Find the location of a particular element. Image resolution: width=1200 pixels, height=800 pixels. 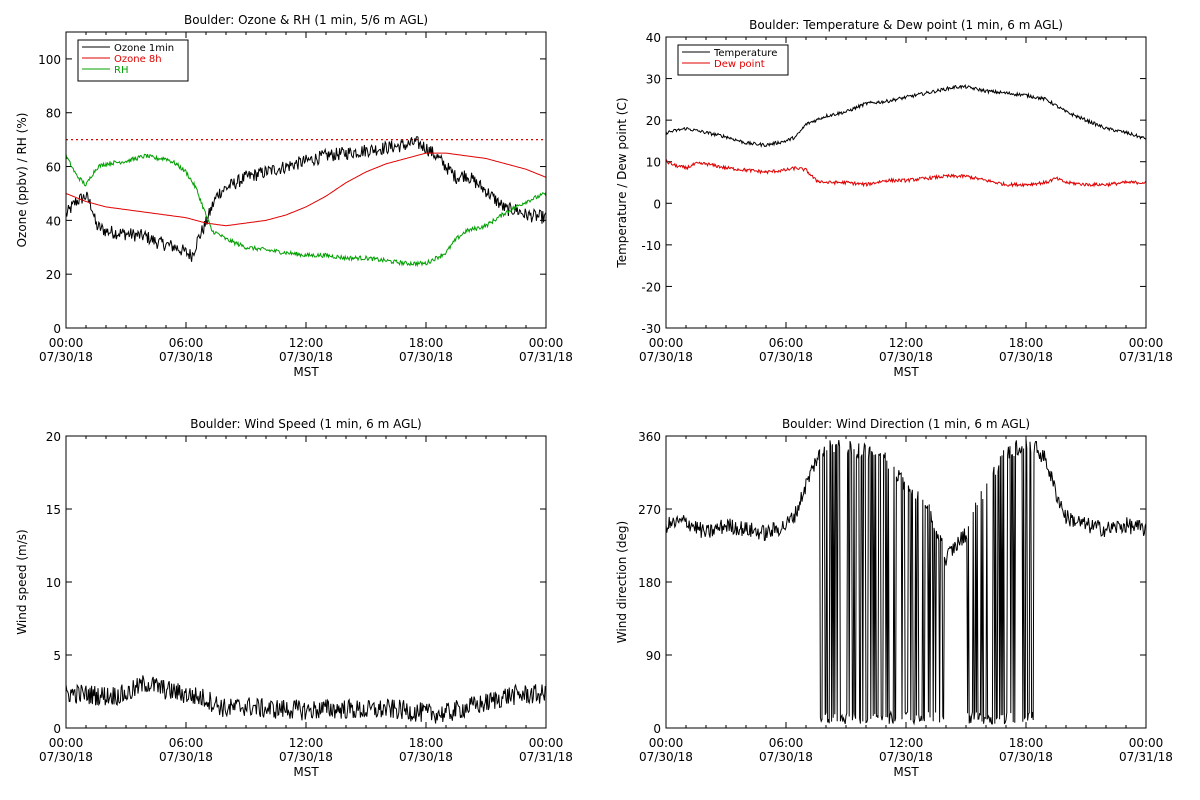

legend-label: Ozone 1min is located at coordinates (144, 48).